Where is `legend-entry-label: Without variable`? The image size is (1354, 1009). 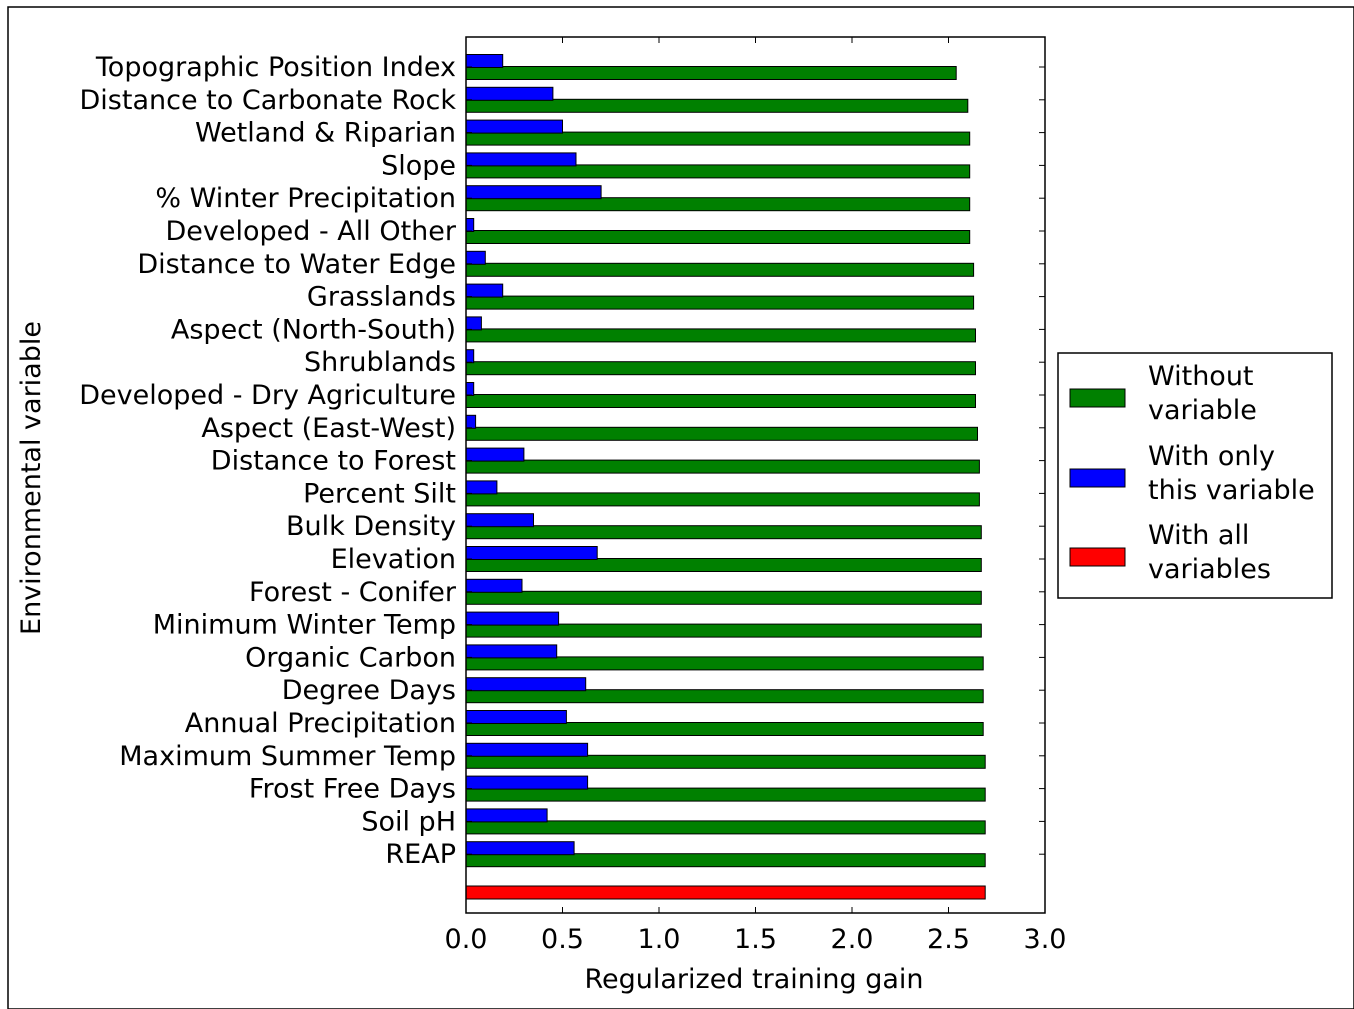
legend-entry-label: Without variable is located at coordinates (1202, 393).